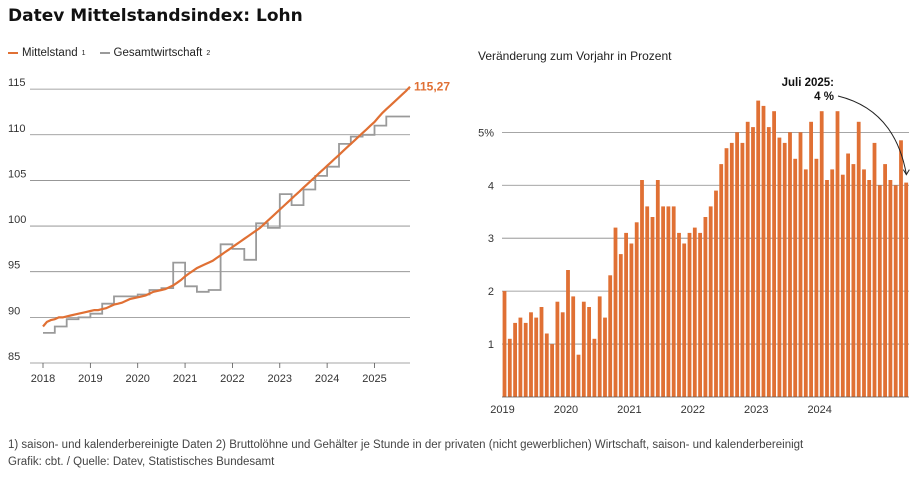 The width and height of the screenshot is (923, 488). Describe the element at coordinates (756, 410) in the screenshot. I see `bar-x-tick-label: 2023` at that location.